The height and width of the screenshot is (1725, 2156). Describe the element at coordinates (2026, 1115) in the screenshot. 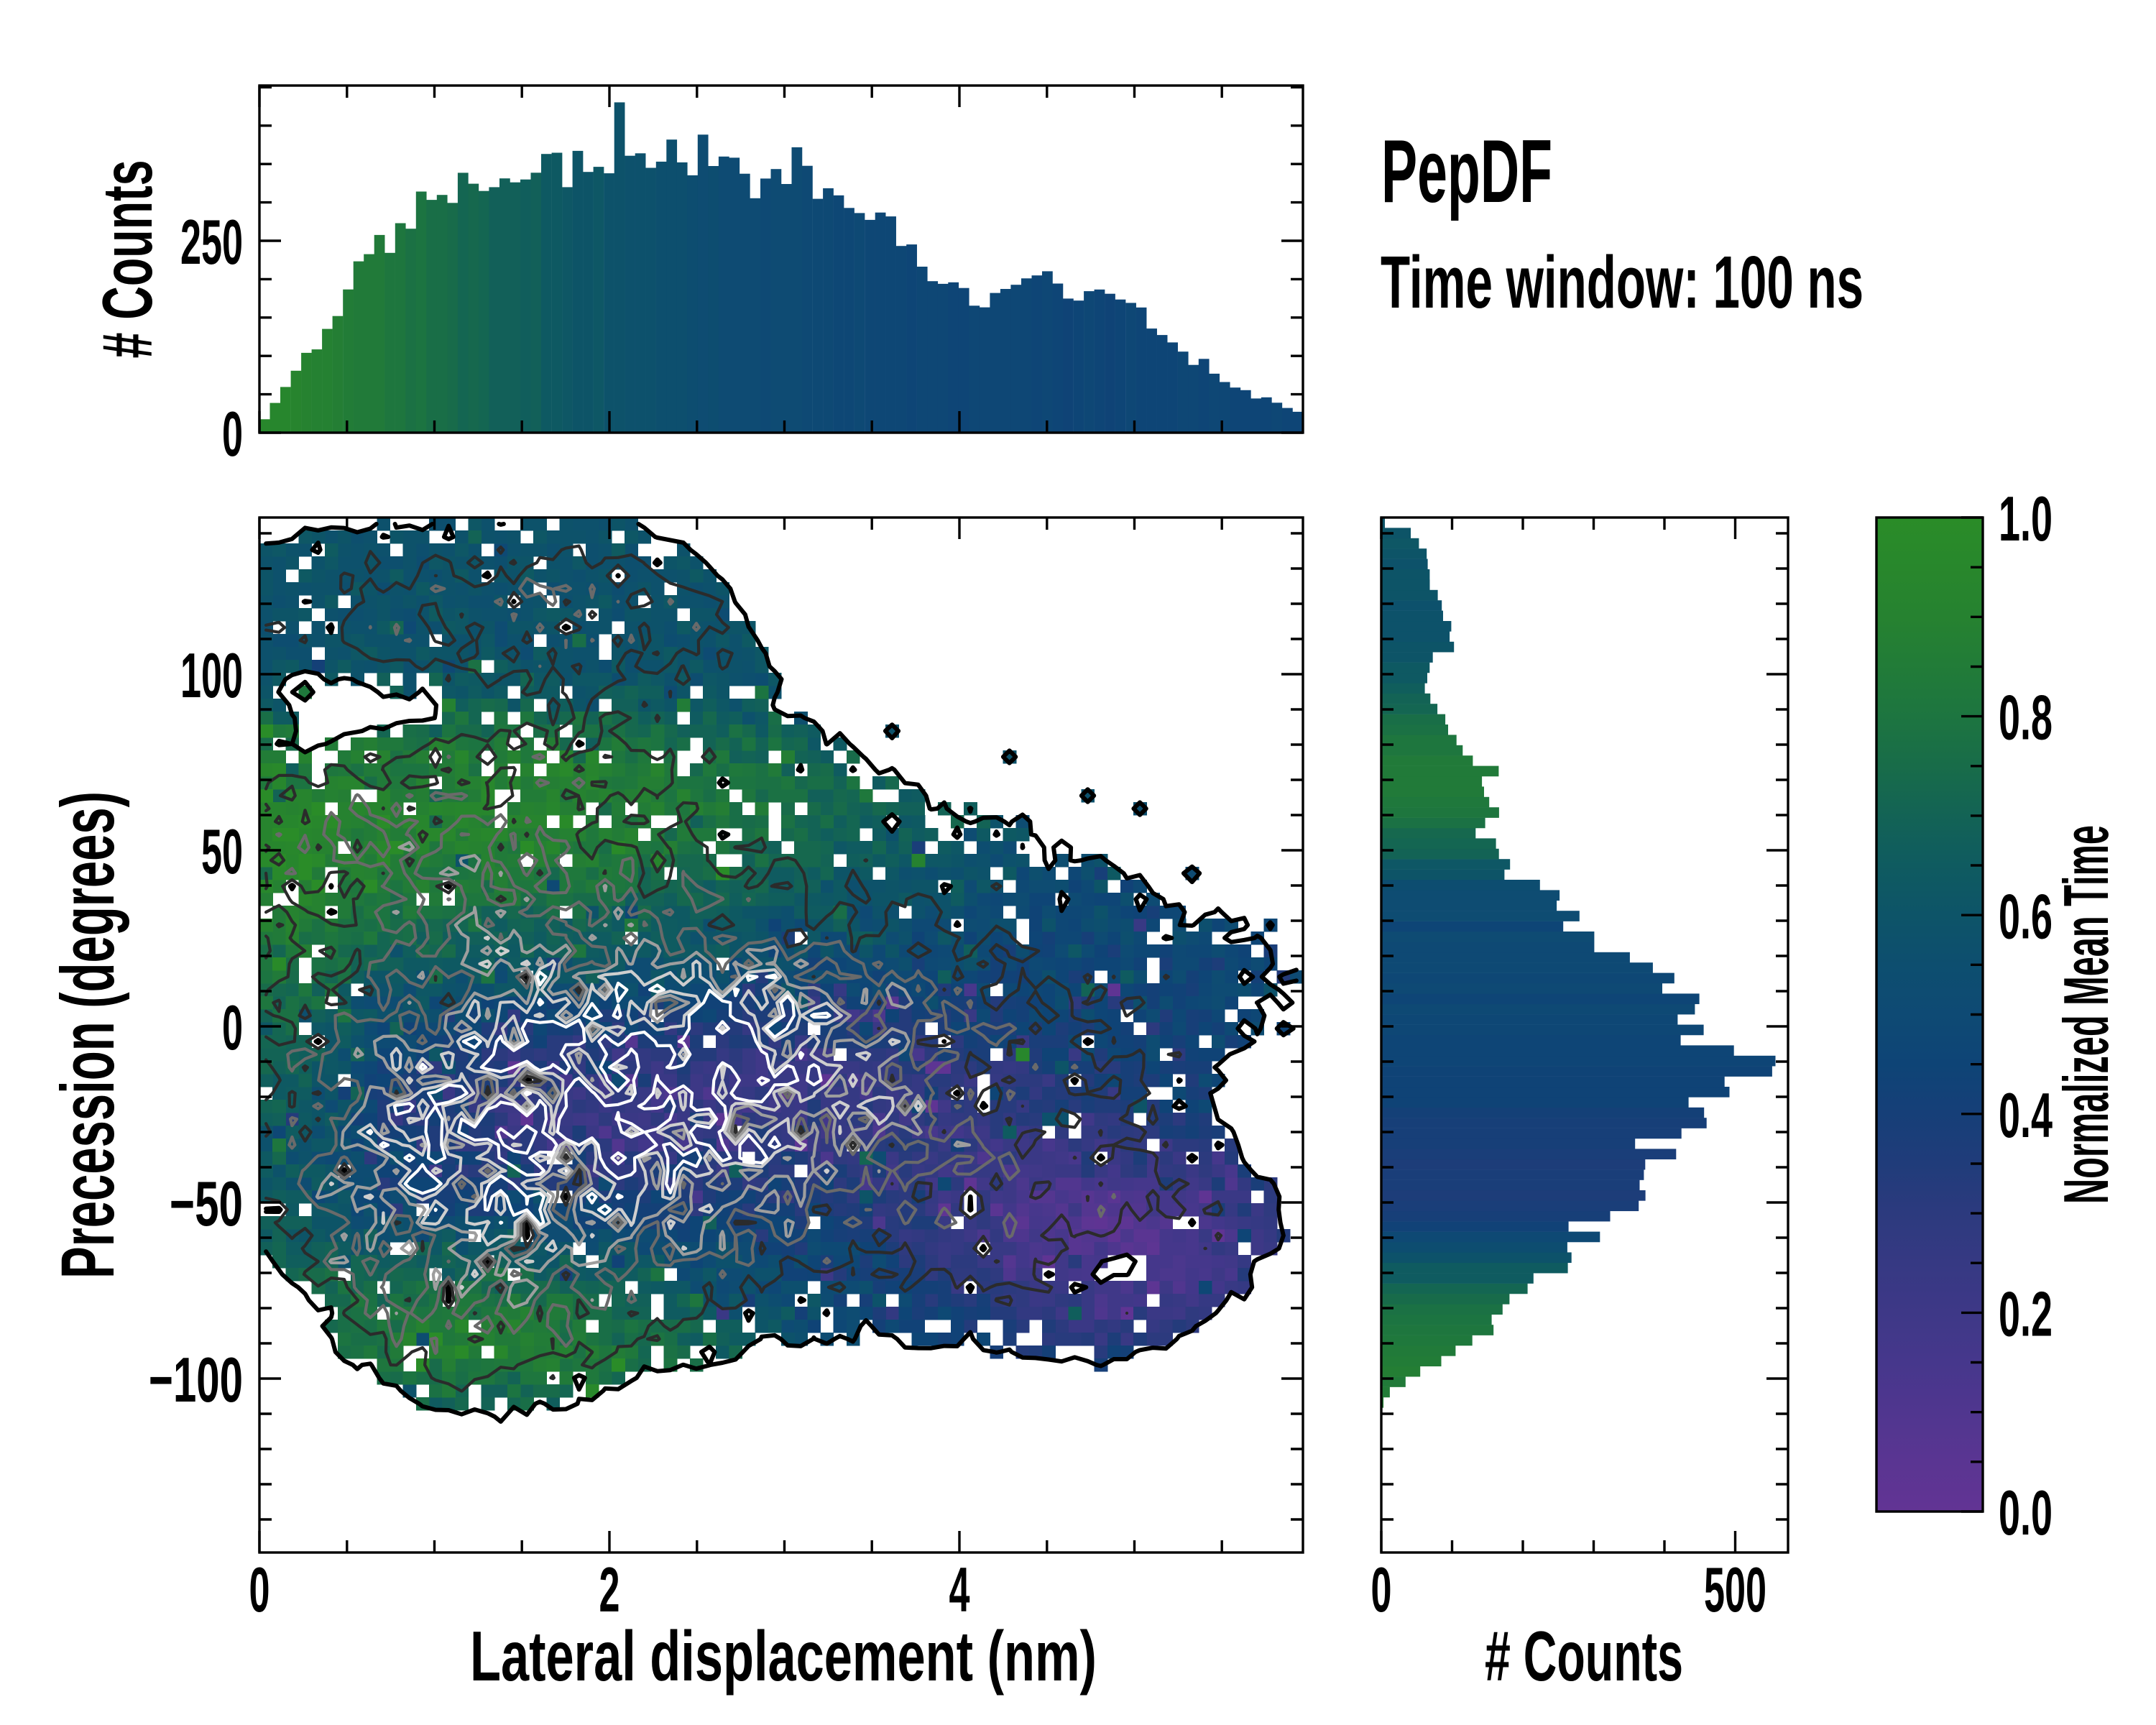

I see `svg-text: 0.4` at that location.